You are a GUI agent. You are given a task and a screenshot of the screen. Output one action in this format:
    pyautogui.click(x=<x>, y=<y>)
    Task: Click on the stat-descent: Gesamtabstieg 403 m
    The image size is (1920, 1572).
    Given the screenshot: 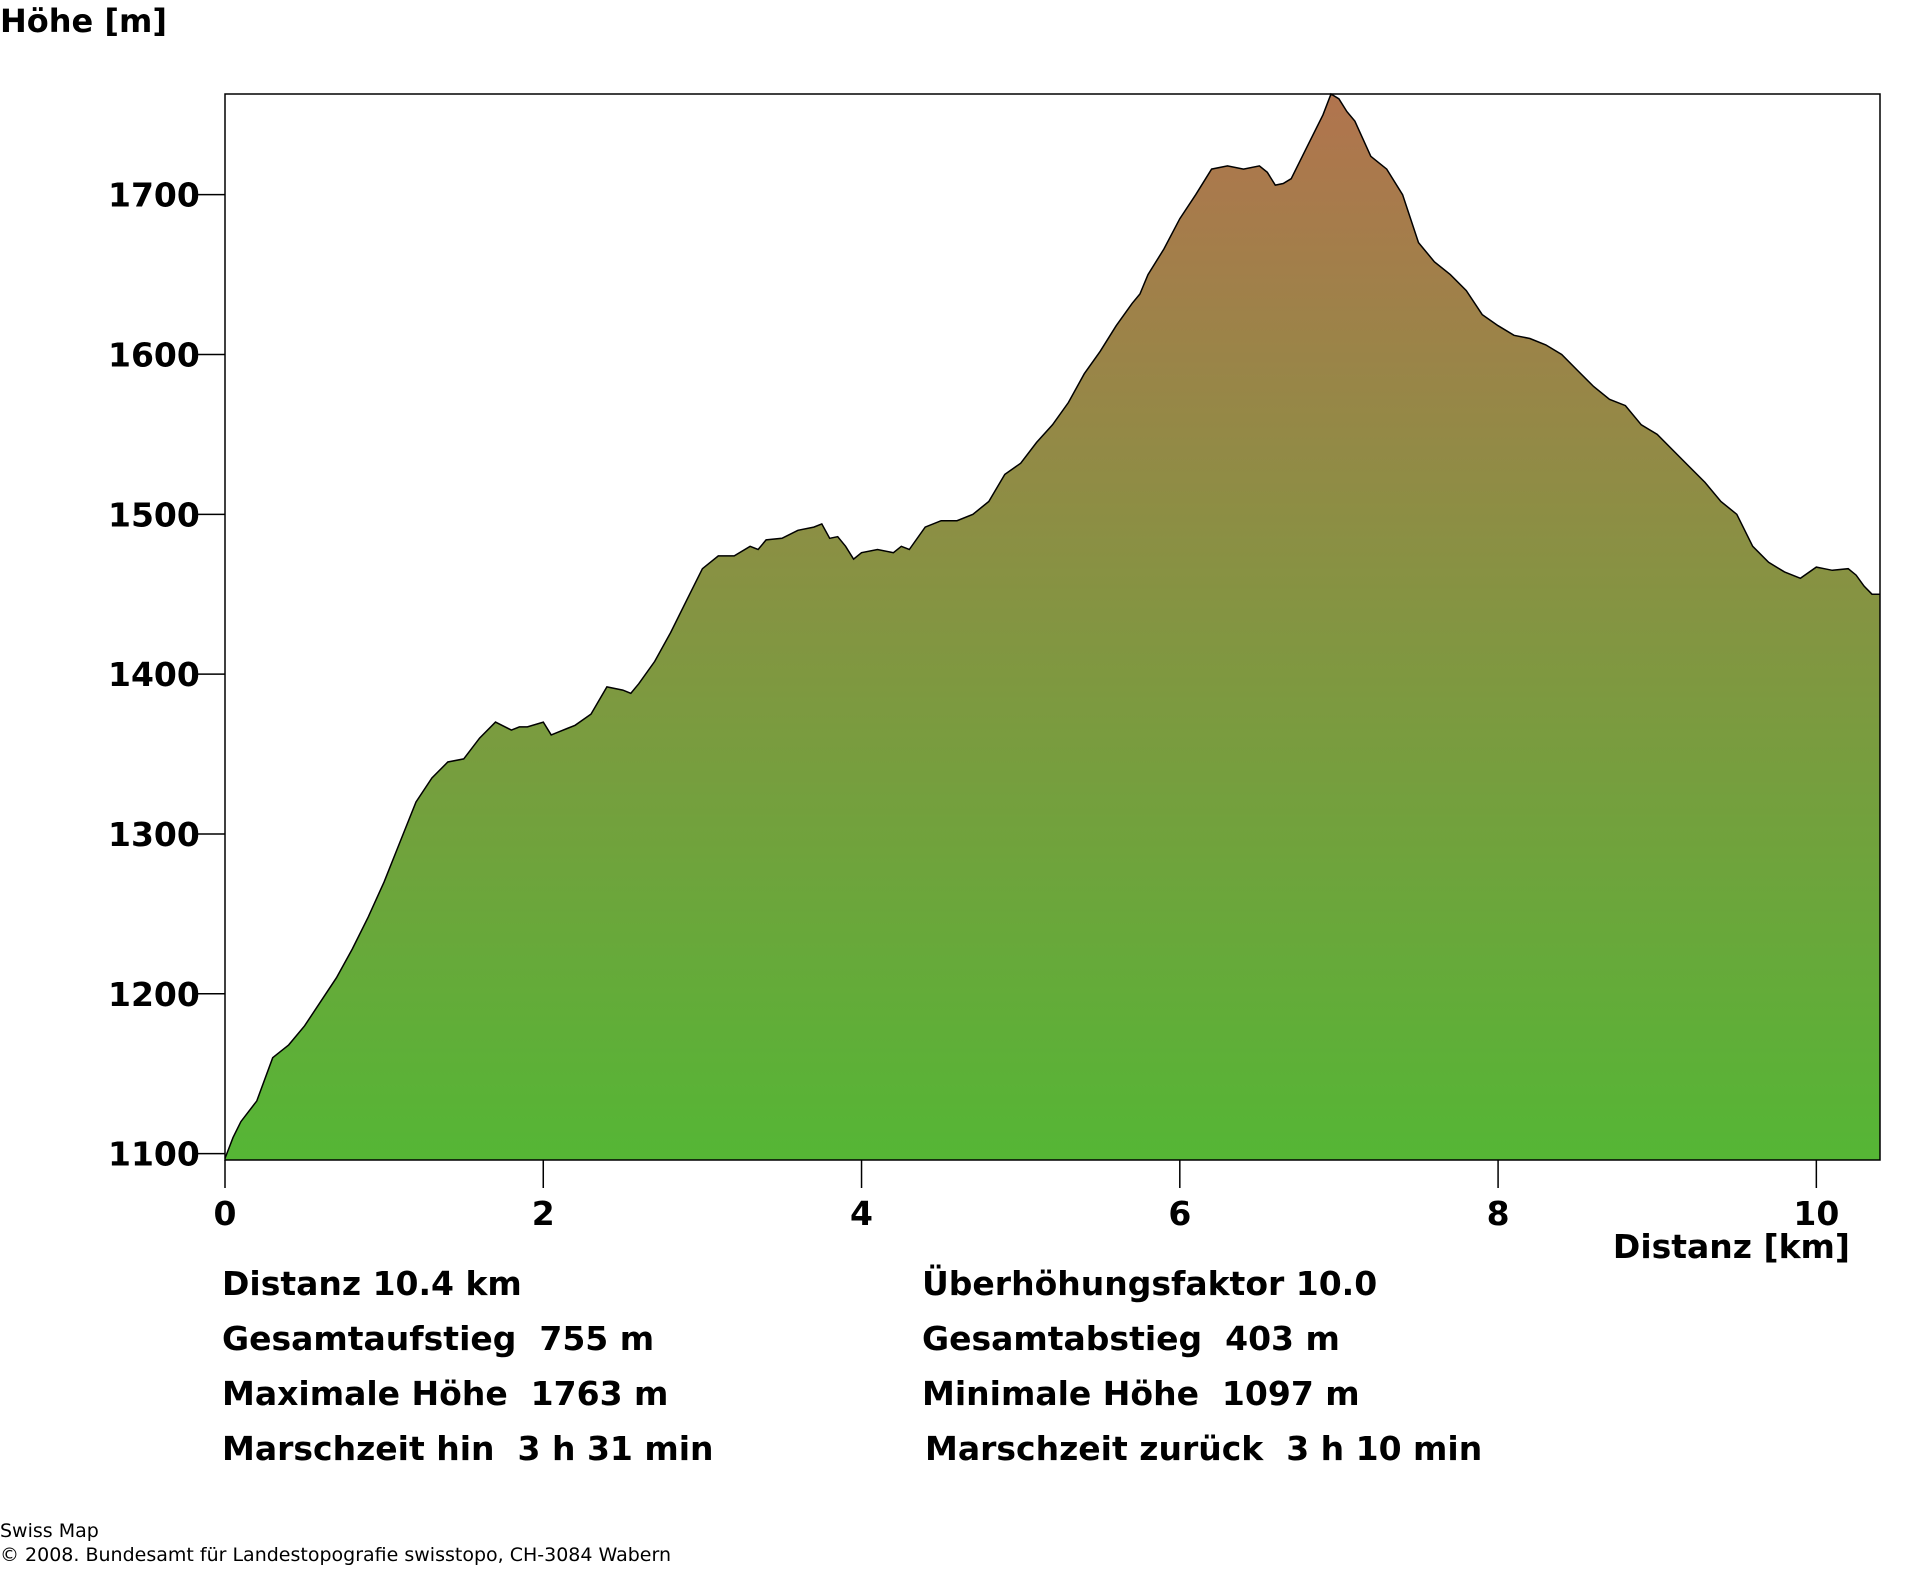 What is the action you would take?
    pyautogui.click(x=1131, y=1338)
    